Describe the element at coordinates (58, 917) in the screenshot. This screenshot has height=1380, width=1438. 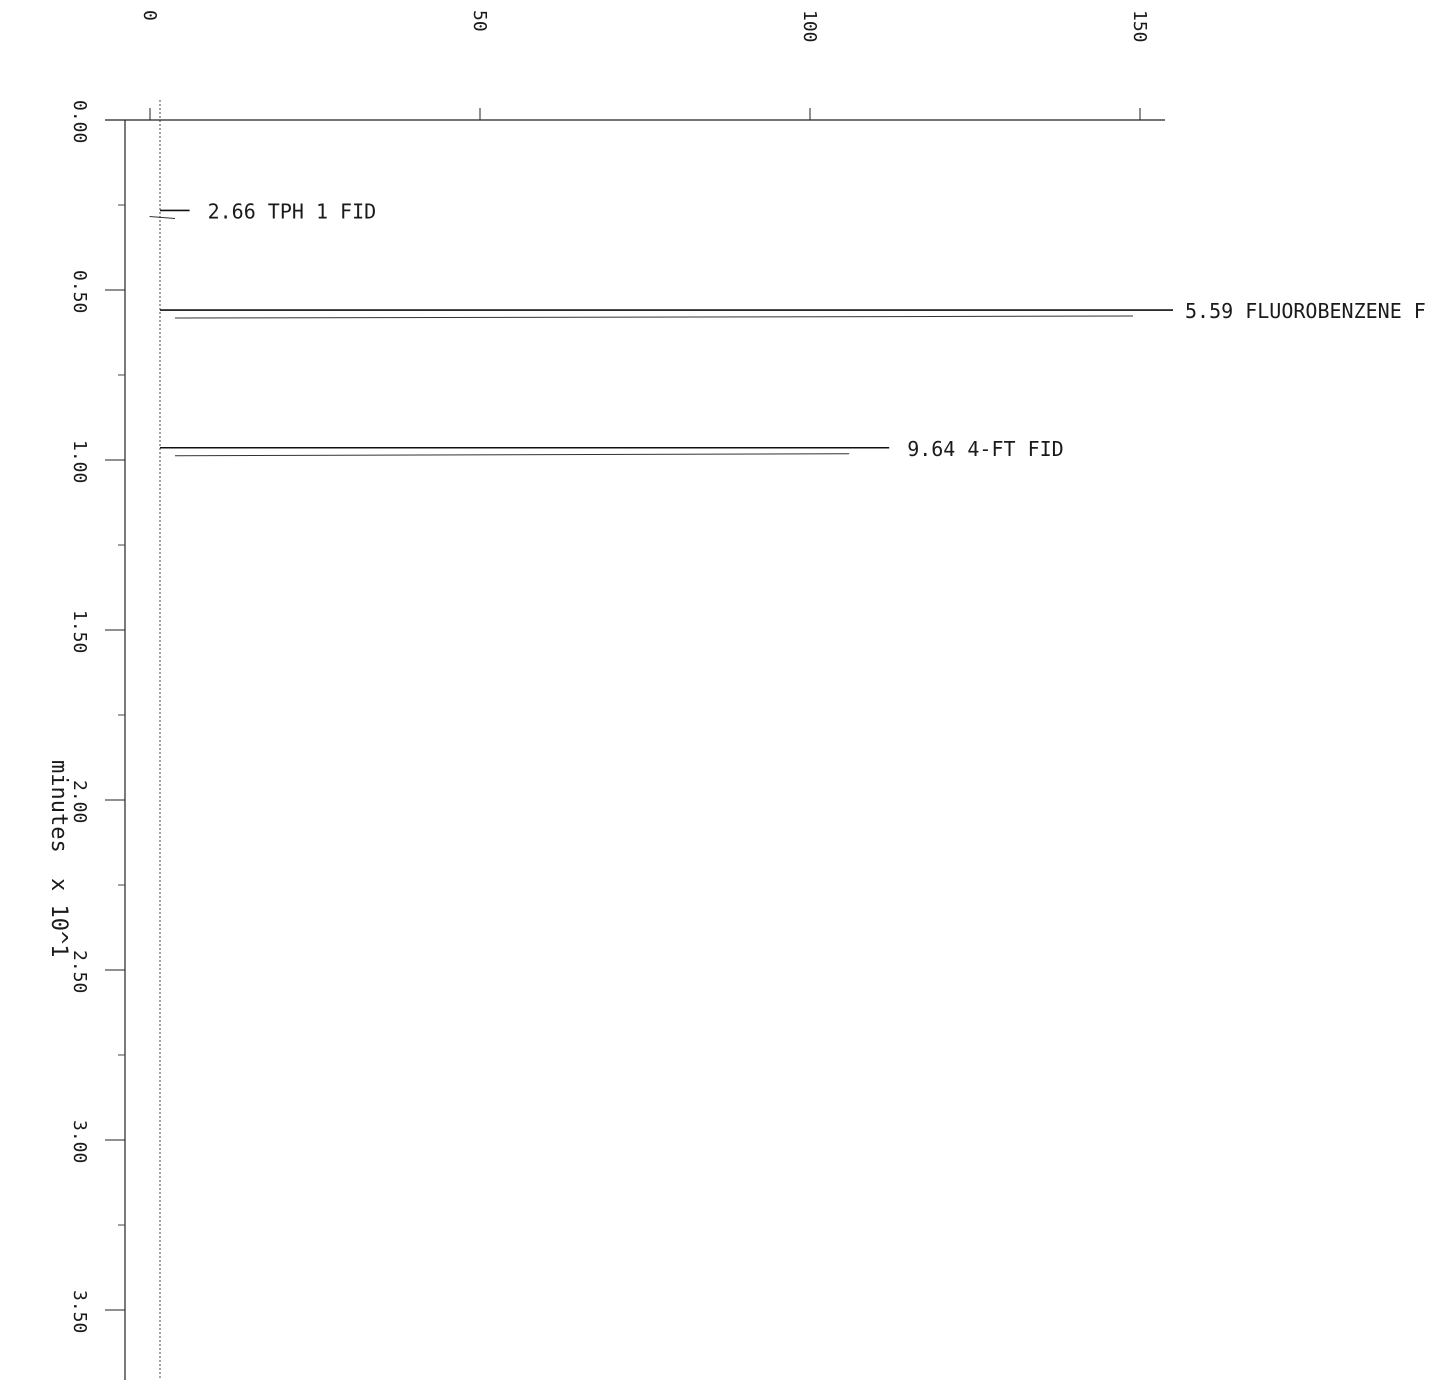
I see `time-axis-multiplier: x 10^1` at that location.